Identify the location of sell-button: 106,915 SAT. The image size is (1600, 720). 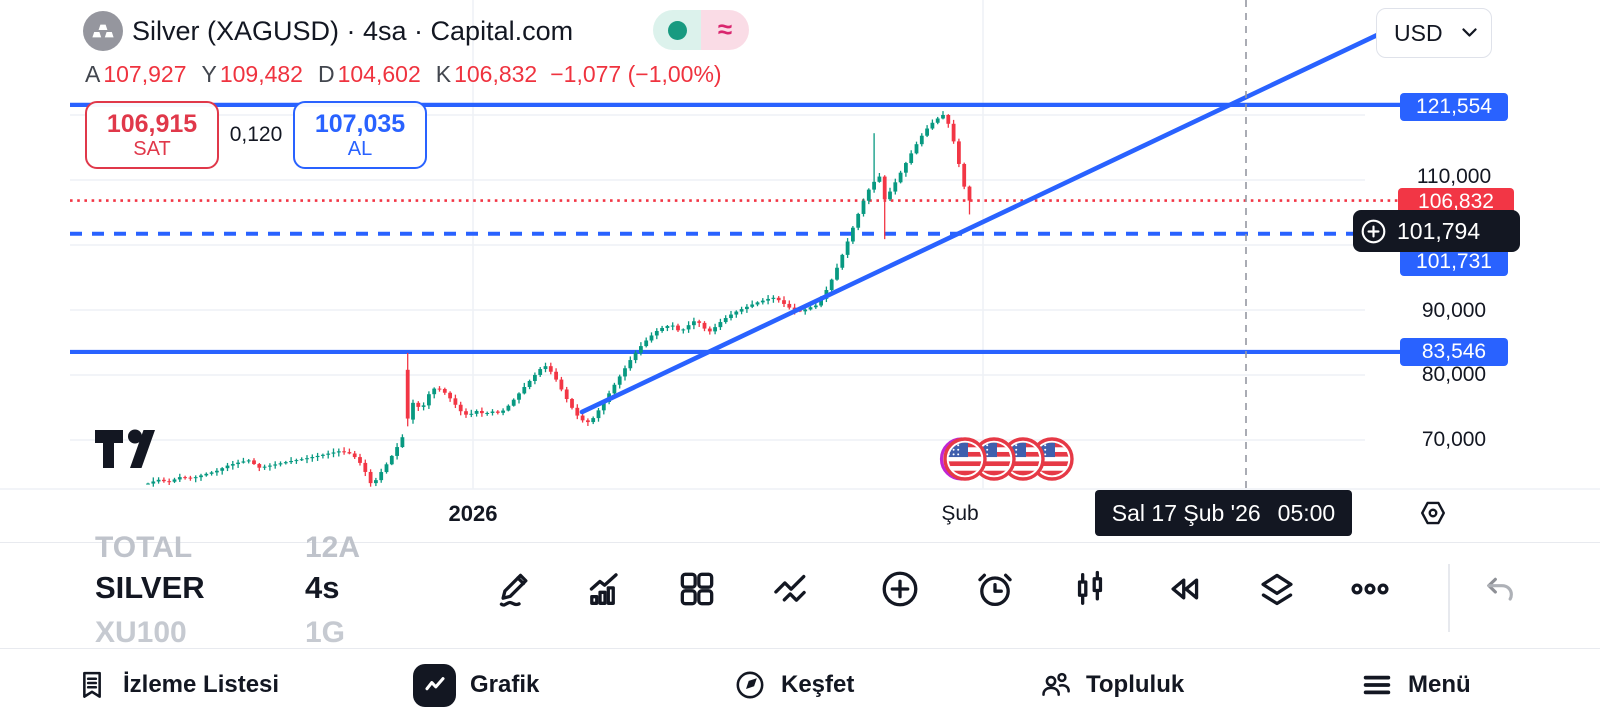
(152, 135).